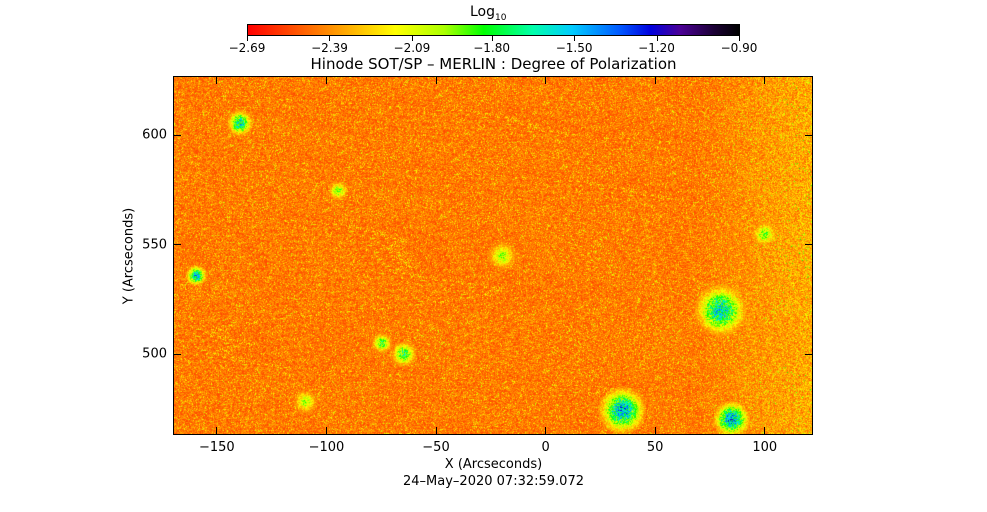 The image size is (987, 512). Describe the element at coordinates (545, 447) in the screenshot. I see `x-tick-label: 0` at that location.